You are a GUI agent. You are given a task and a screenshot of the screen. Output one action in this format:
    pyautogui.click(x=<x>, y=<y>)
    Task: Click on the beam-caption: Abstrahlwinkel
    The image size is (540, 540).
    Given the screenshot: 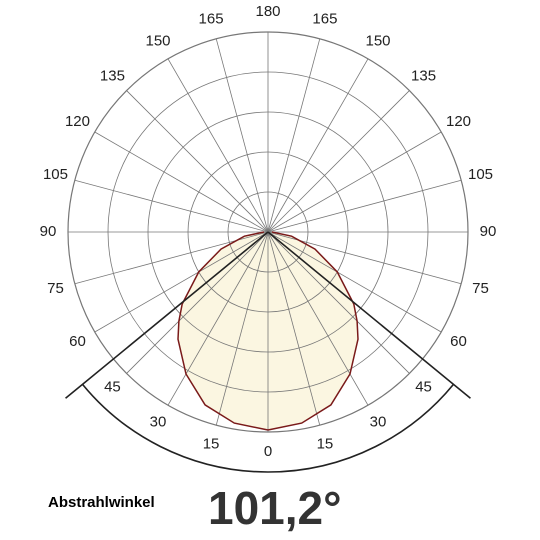 What is the action you would take?
    pyautogui.click(x=101, y=502)
    